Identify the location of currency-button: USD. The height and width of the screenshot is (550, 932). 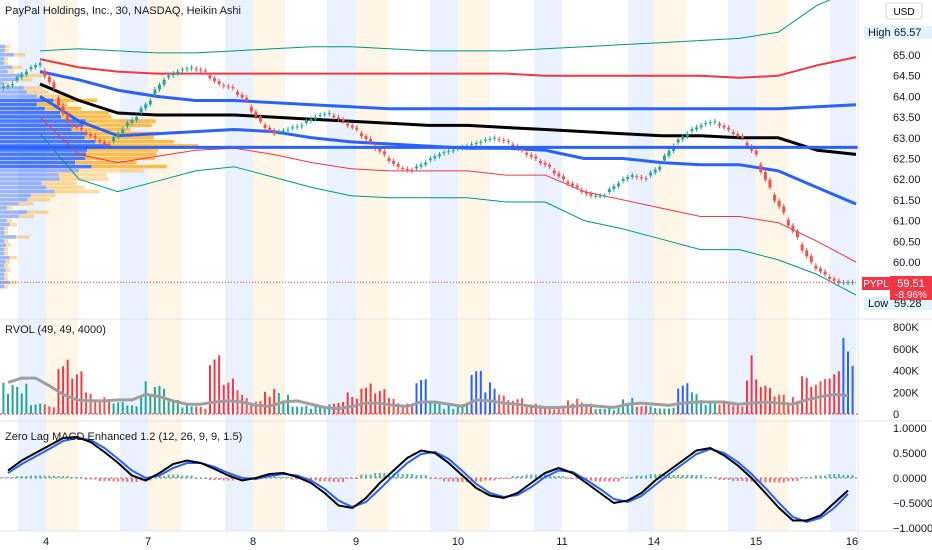
(904, 11).